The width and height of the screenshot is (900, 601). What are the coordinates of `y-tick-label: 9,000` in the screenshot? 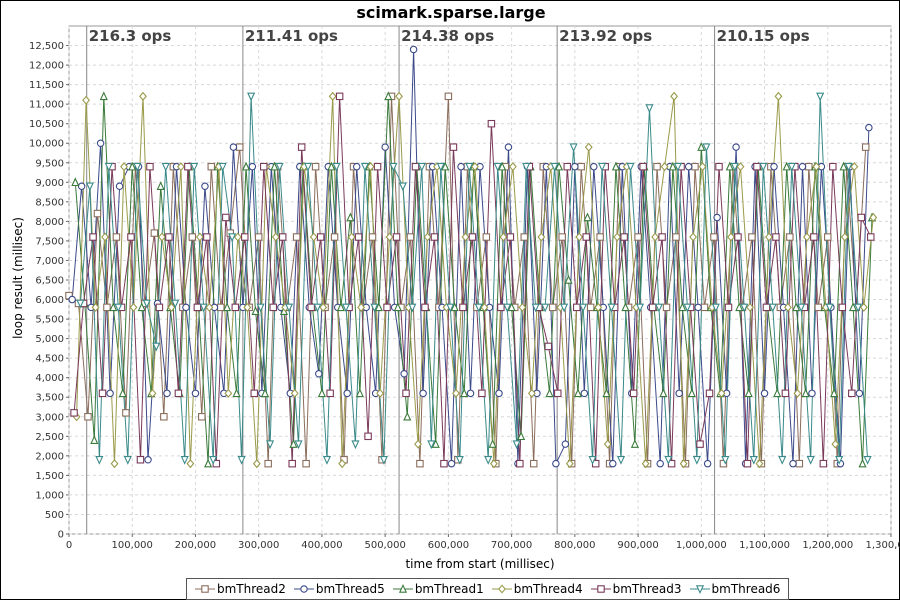 It's located at (49, 183).